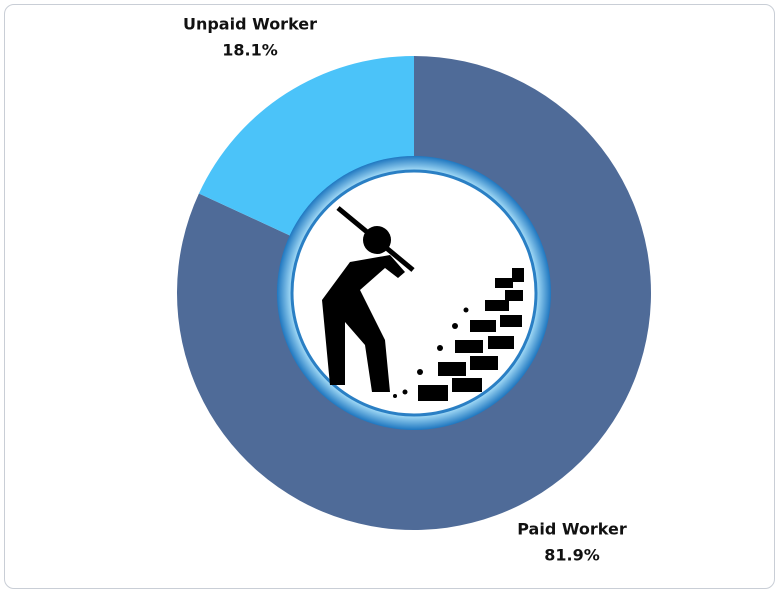 The image size is (781, 595). What do you see at coordinates (458, 334) in the screenshot?
I see `bricks` at bounding box center [458, 334].